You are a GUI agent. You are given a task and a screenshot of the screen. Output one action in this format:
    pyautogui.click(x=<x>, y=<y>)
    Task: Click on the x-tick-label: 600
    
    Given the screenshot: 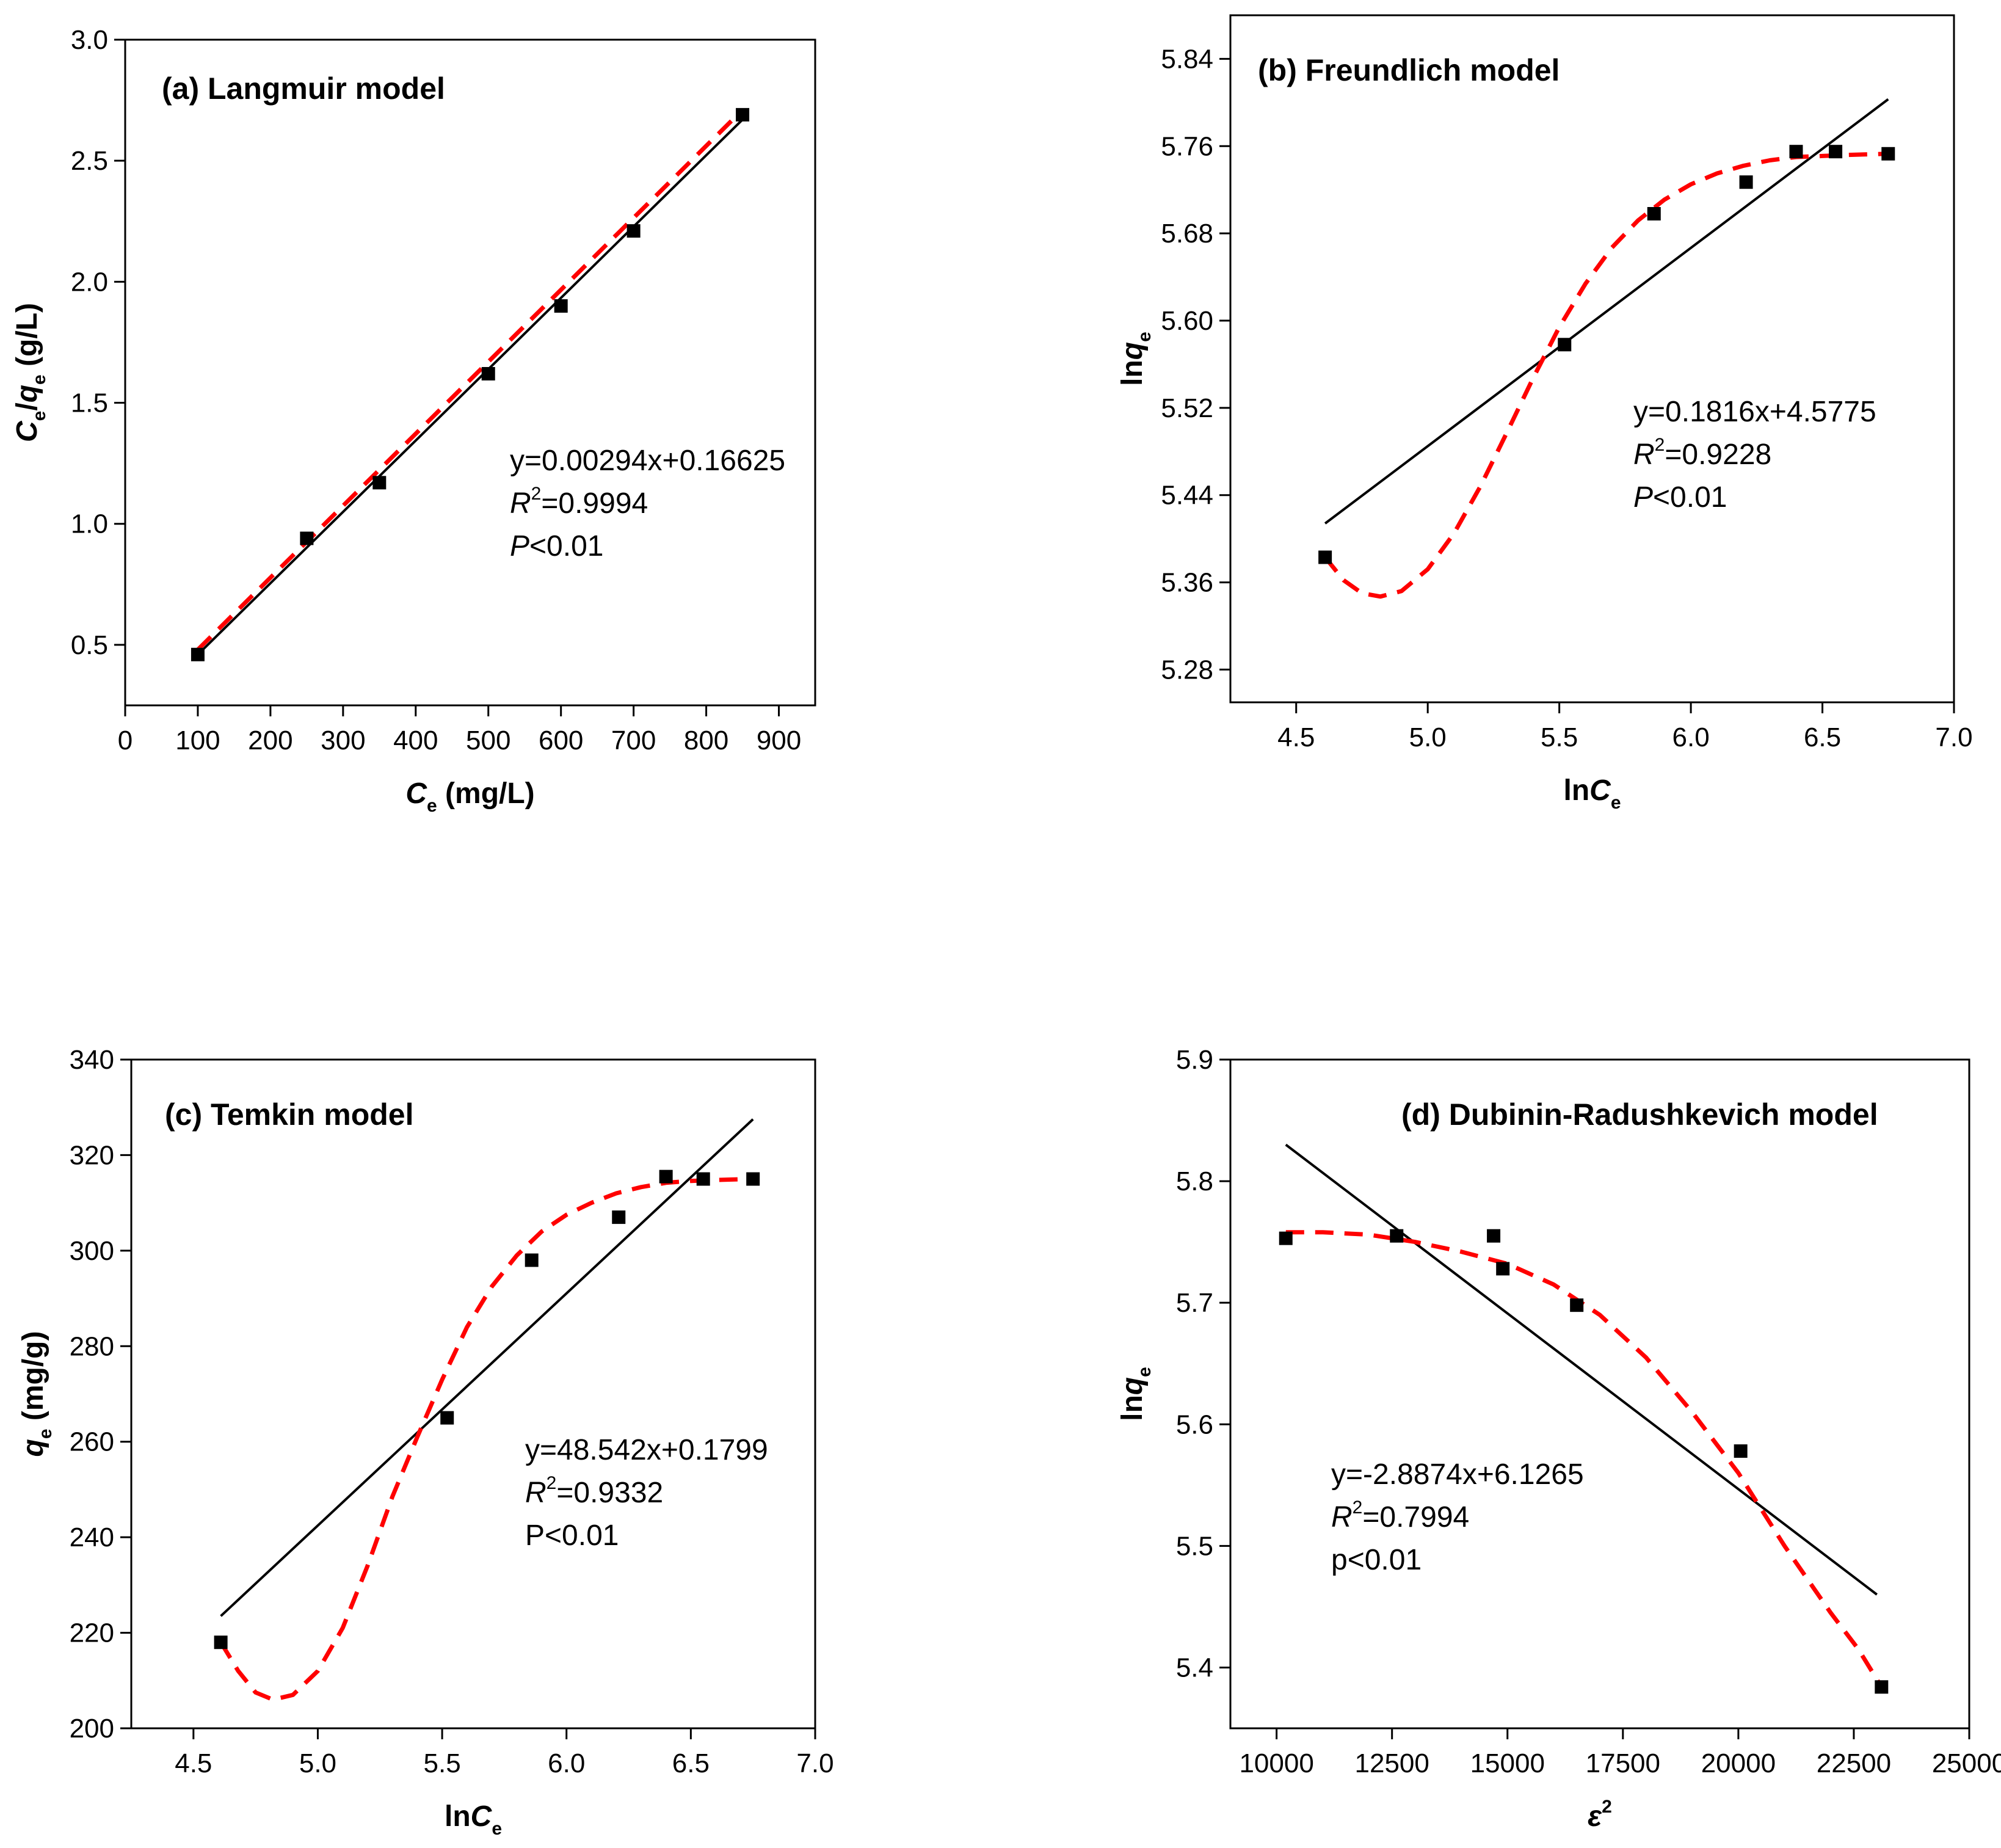 What is the action you would take?
    pyautogui.click(x=561, y=740)
    